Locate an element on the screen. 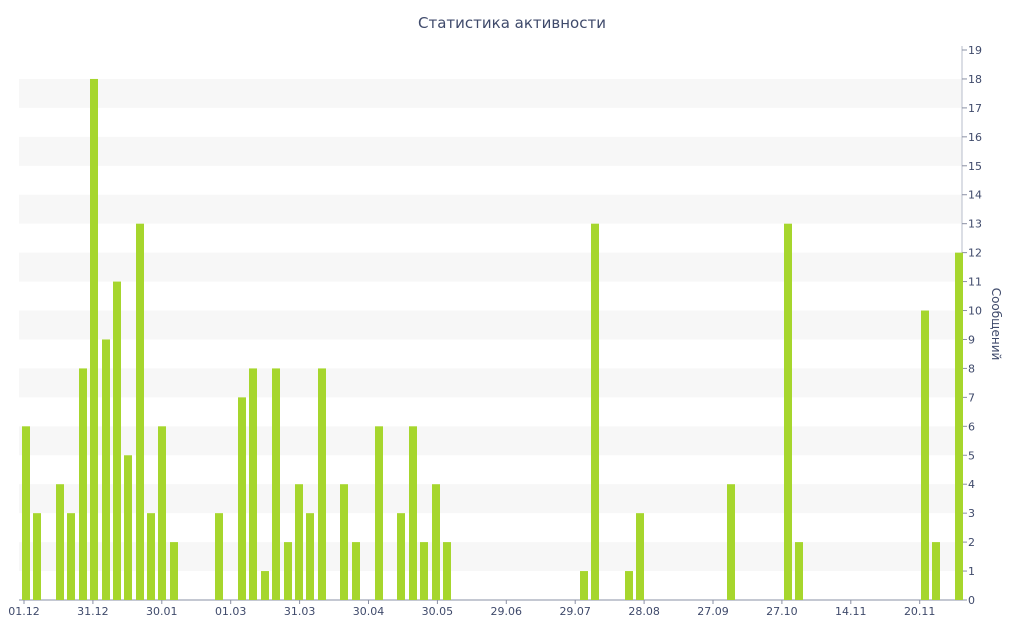 This screenshot has width=1024, height=640. y-tick-label: 8 is located at coordinates (971, 368).